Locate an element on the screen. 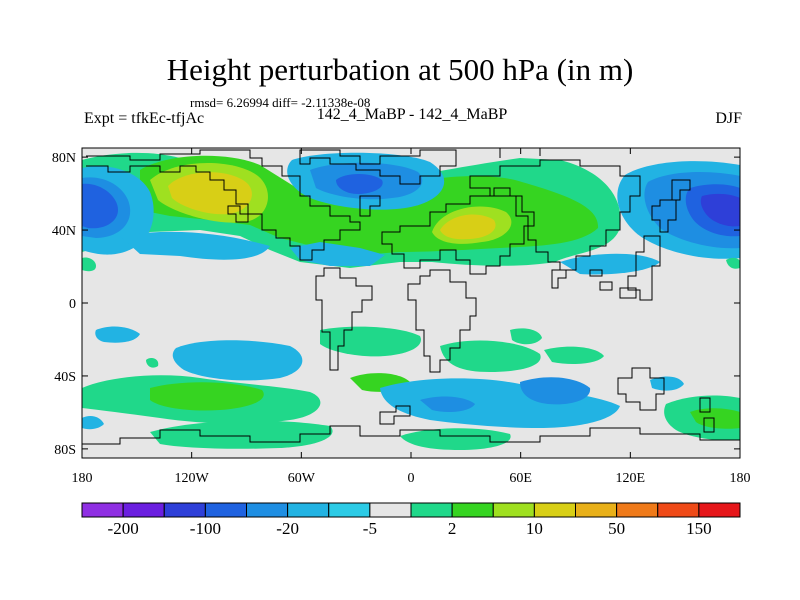 Image resolution: width=800 pixels, height=600 pixels. lat-tick-label: 80N is located at coordinates (64, 158).